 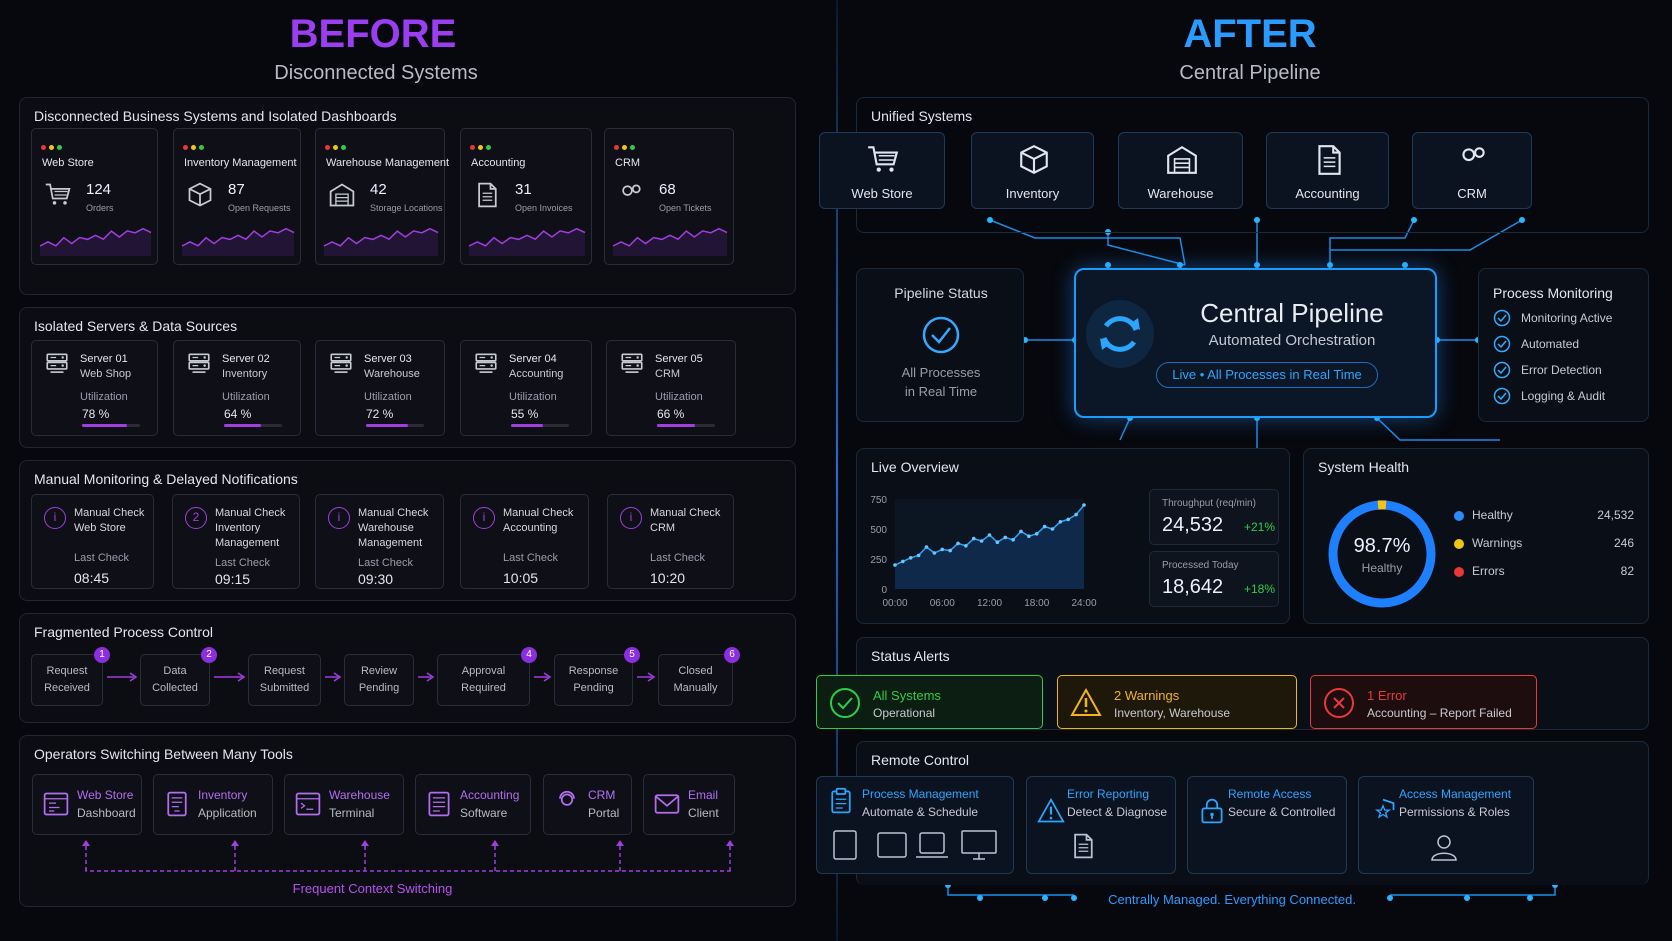 What do you see at coordinates (678, 558) in the screenshot?
I see `last-check-label: Last Check` at bounding box center [678, 558].